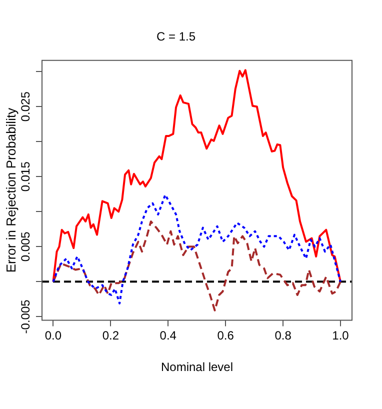 The width and height of the screenshot is (382, 409). Describe the element at coordinates (111, 335) in the screenshot. I see `x-tick-label: 0.2` at that location.